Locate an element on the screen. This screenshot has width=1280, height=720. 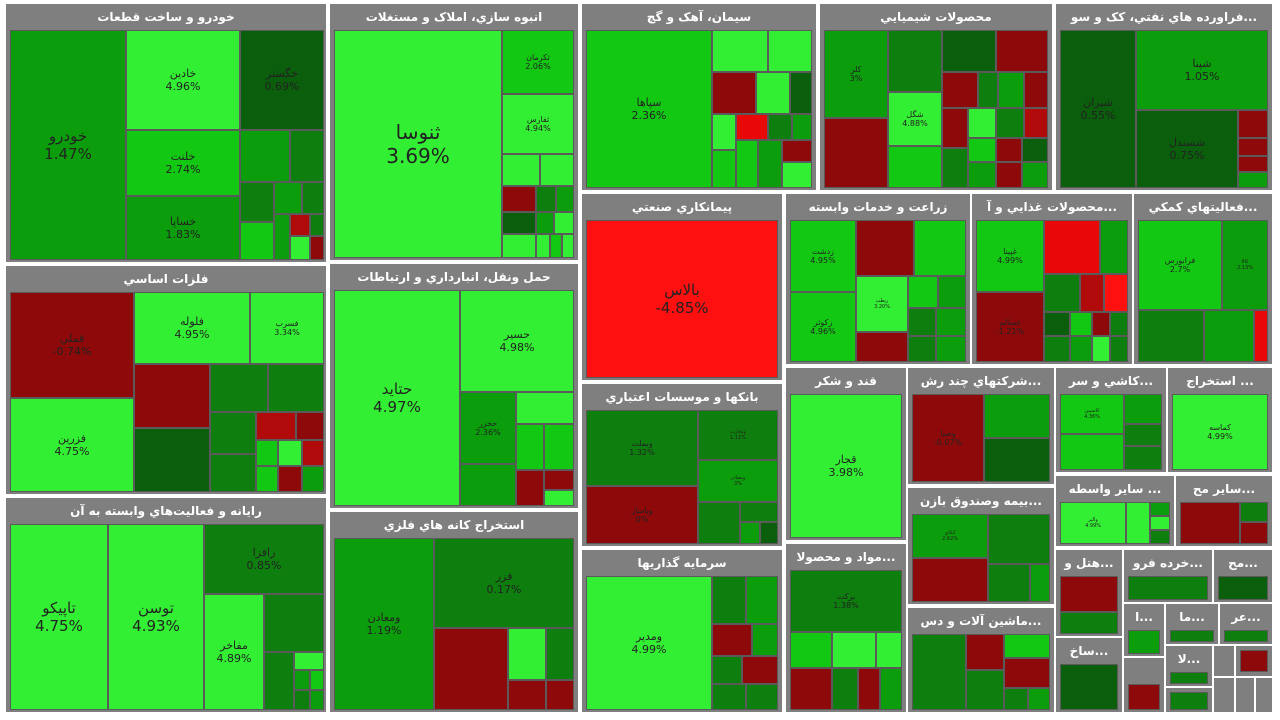
stock-tile: خساپا 1.83% is located at coordinates (183, 228).